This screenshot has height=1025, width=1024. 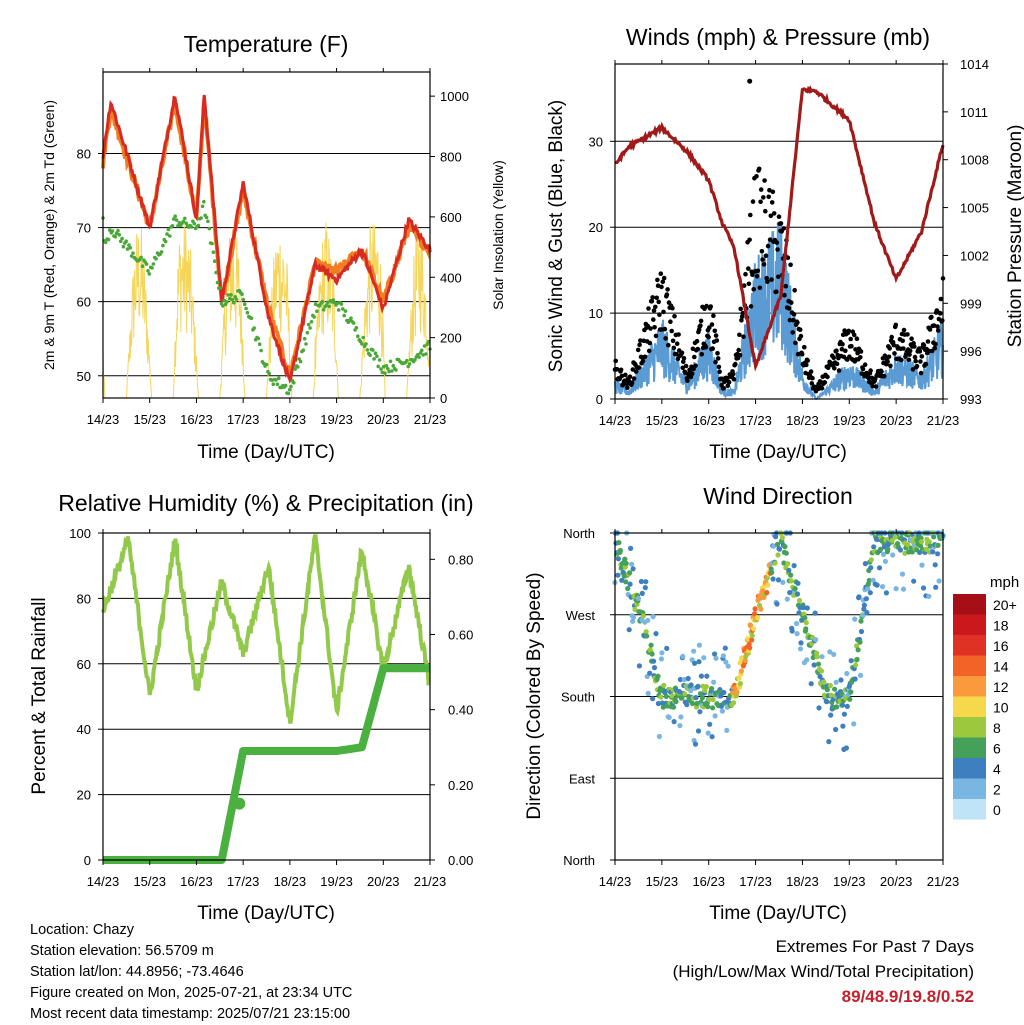 What do you see at coordinates (974, 255) in the screenshot?
I see `y-tick-label-right: 1002` at bounding box center [974, 255].